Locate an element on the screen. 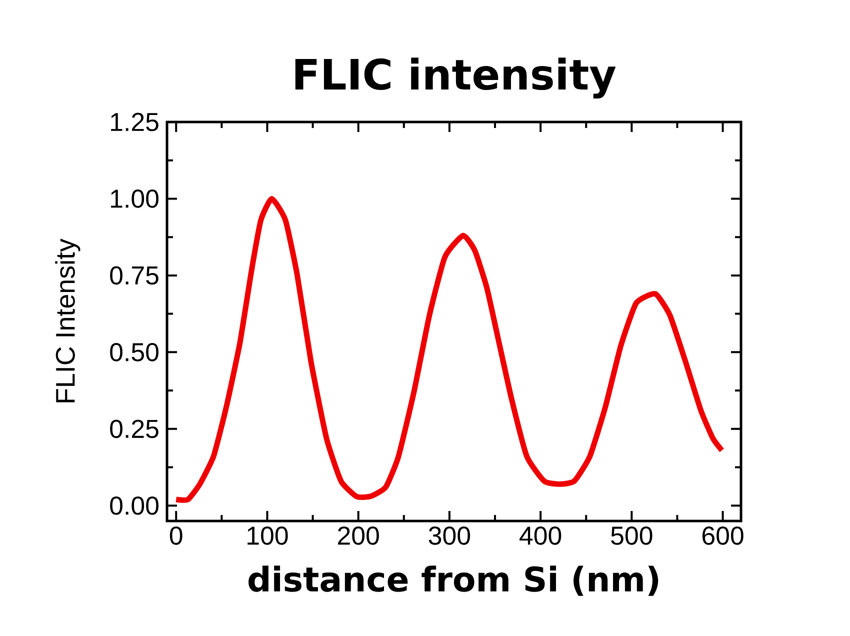 This screenshot has height=636, width=850. chart-title: FLIC intensity is located at coordinates (455, 78).